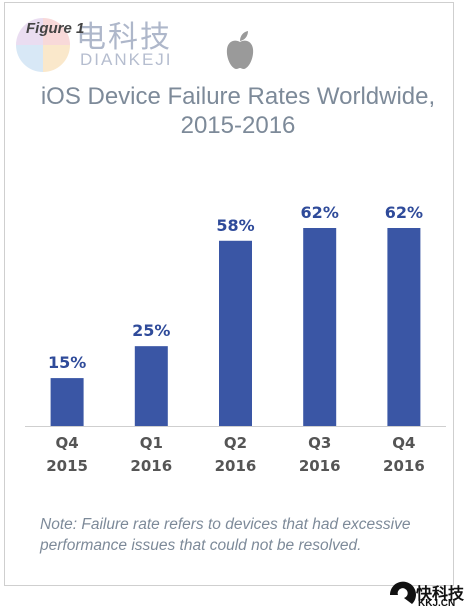  Describe the element at coordinates (437, 603) in the screenshot. I see `watermark-bottom-en-text: KKJ.CN` at that location.